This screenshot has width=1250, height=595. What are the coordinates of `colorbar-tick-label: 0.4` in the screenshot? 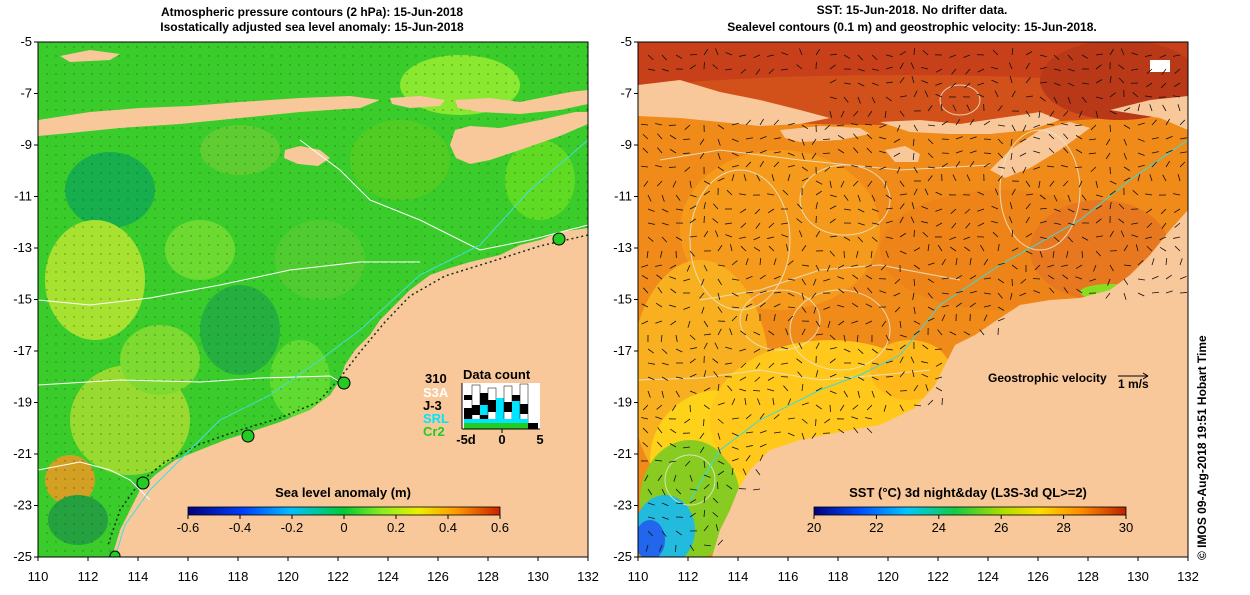 It's located at (448, 527).